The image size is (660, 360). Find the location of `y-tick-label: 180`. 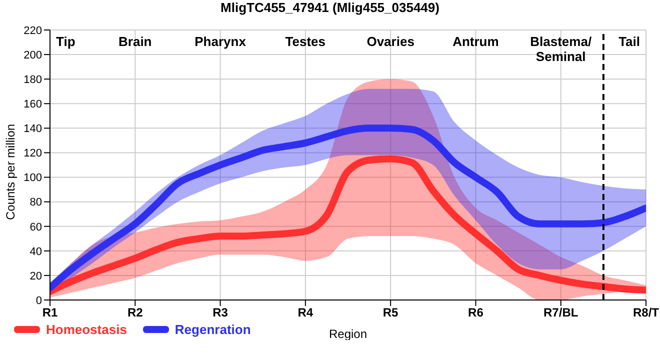

y-tick-label: 180 is located at coordinates (33, 80).